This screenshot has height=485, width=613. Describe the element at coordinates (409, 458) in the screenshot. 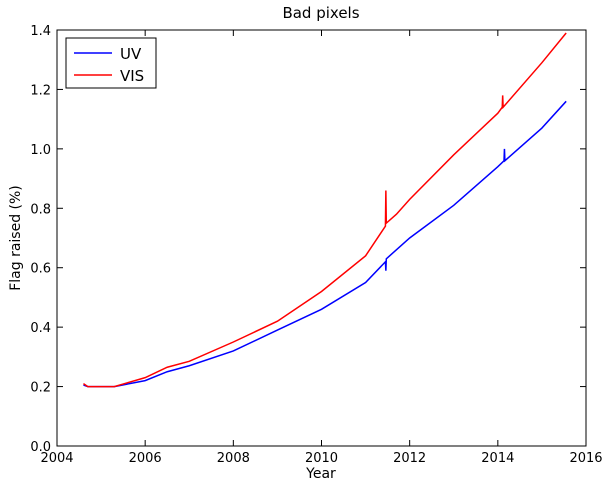

I see `x-tick-label: 2012` at that location.